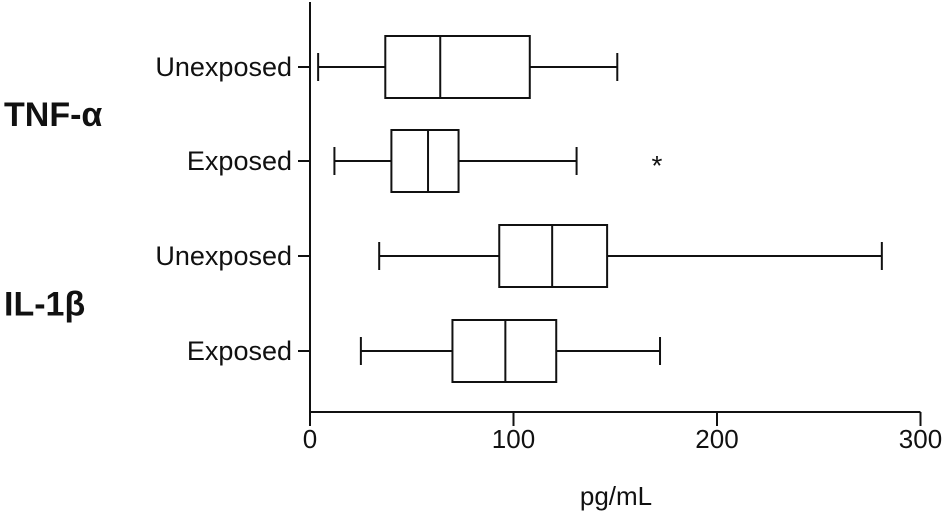 The width and height of the screenshot is (950, 526). I want to click on significance-asterisk: *, so click(657, 165).